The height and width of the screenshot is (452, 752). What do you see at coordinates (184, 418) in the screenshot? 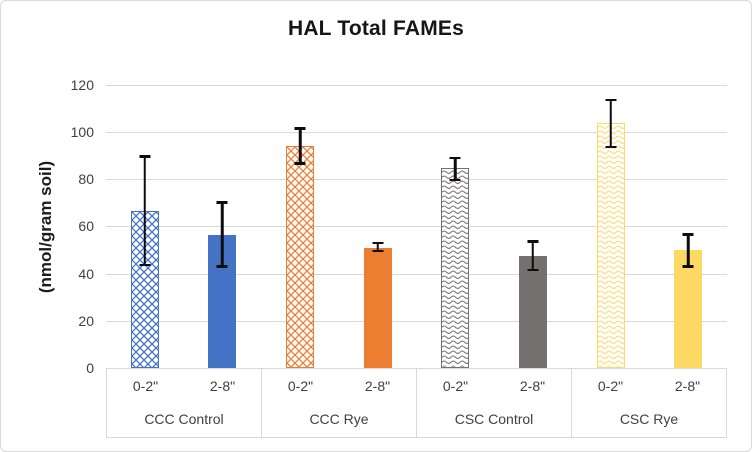
I see `x-group-label: CCC Control` at bounding box center [184, 418].